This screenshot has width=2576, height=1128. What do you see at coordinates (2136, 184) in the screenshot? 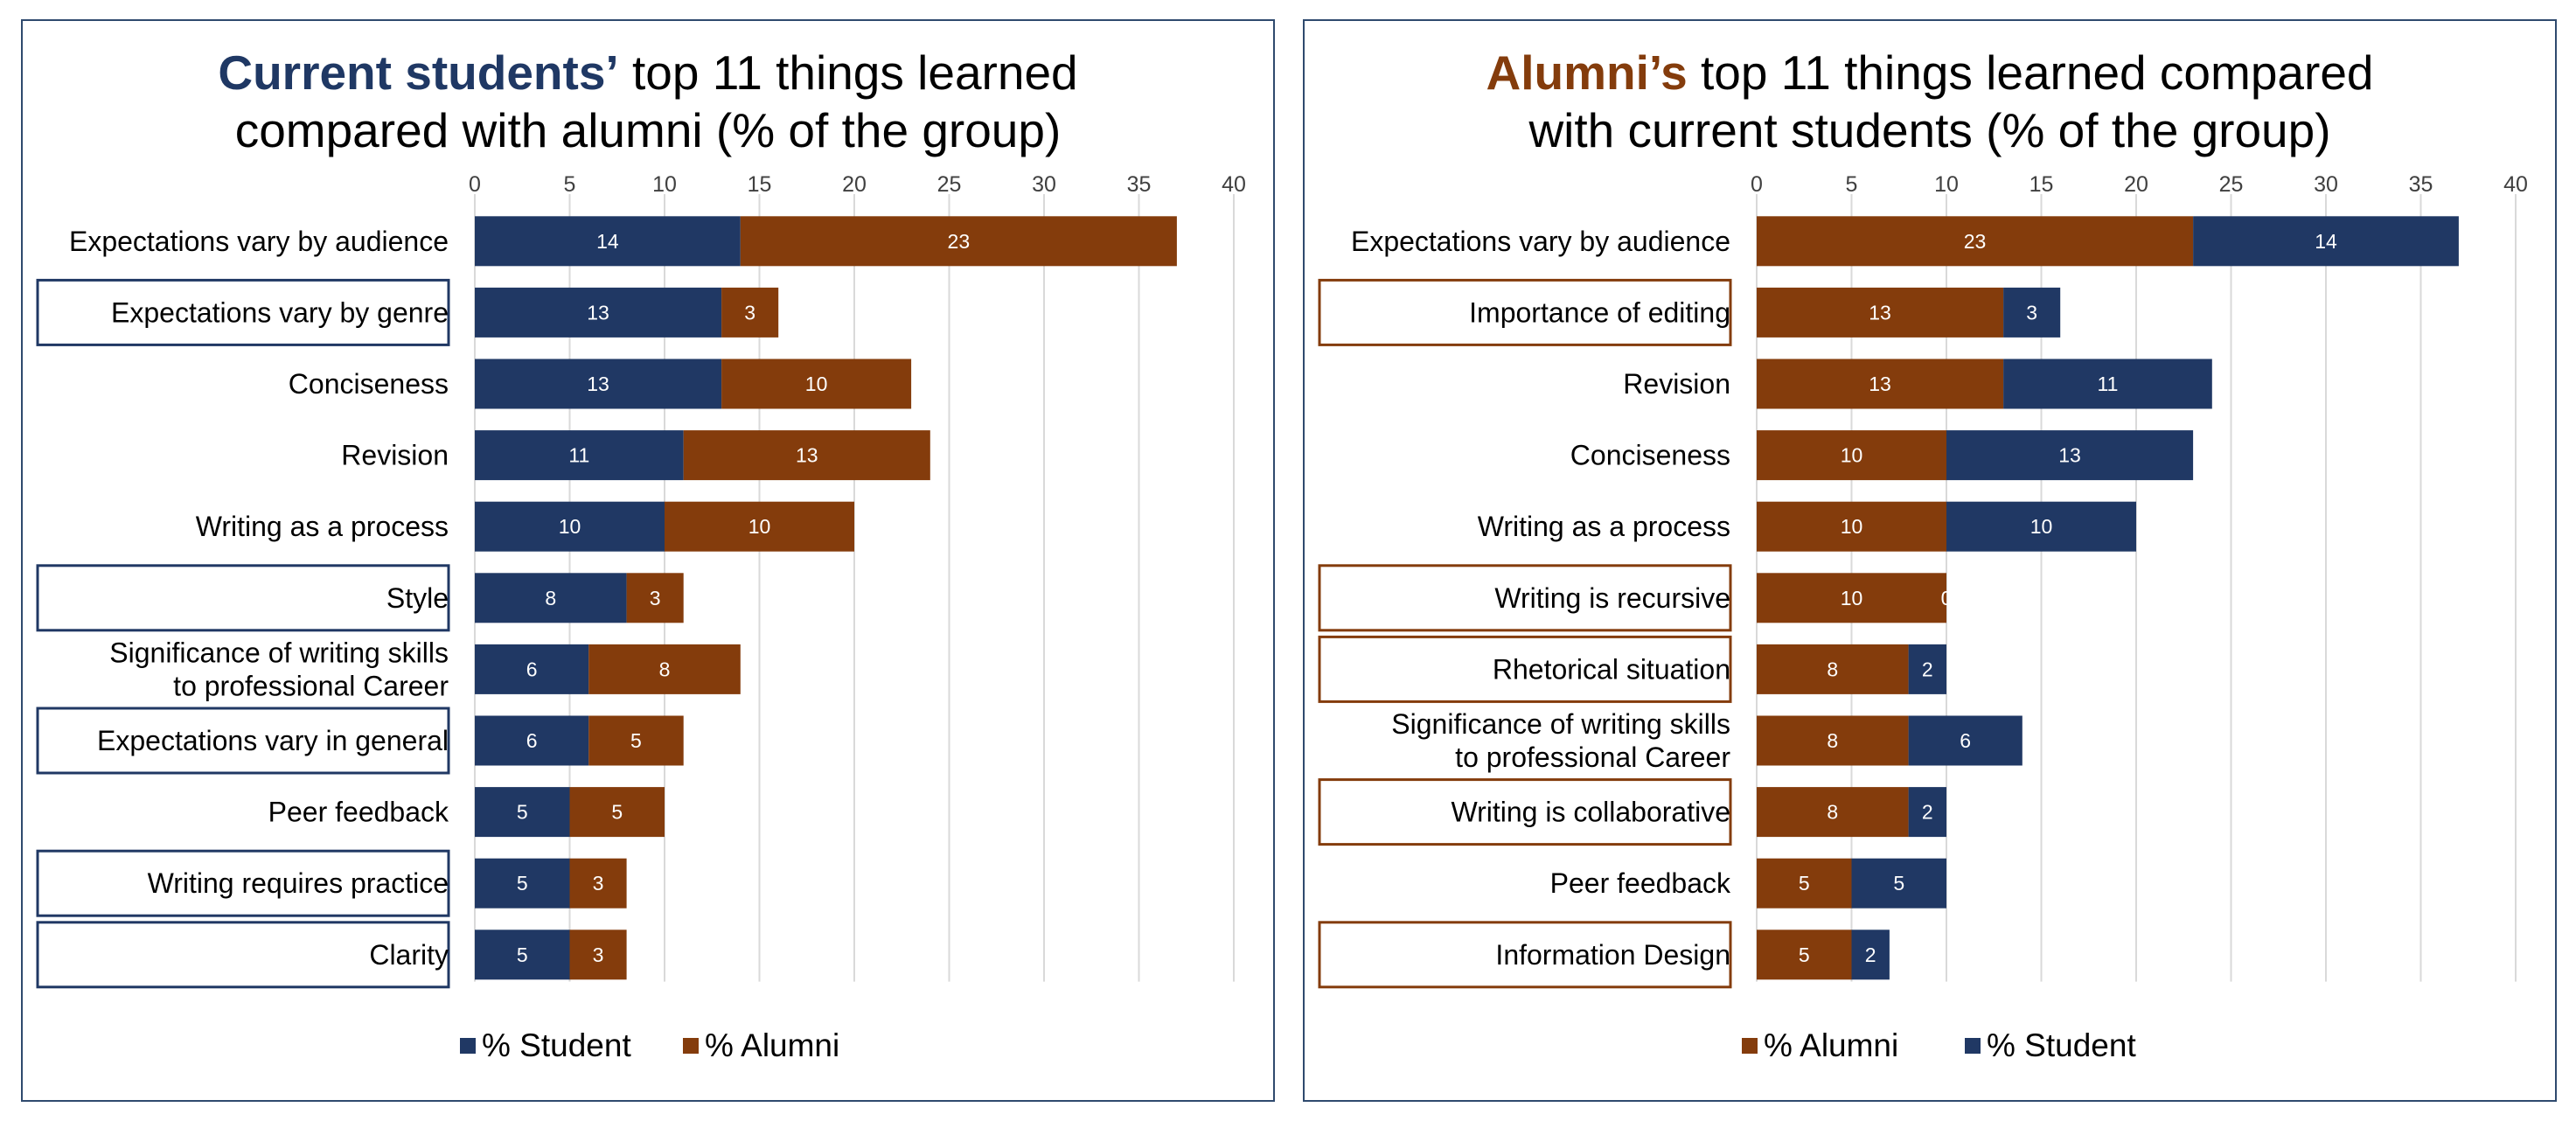
I see `x-tick-label: 20` at bounding box center [2136, 184].